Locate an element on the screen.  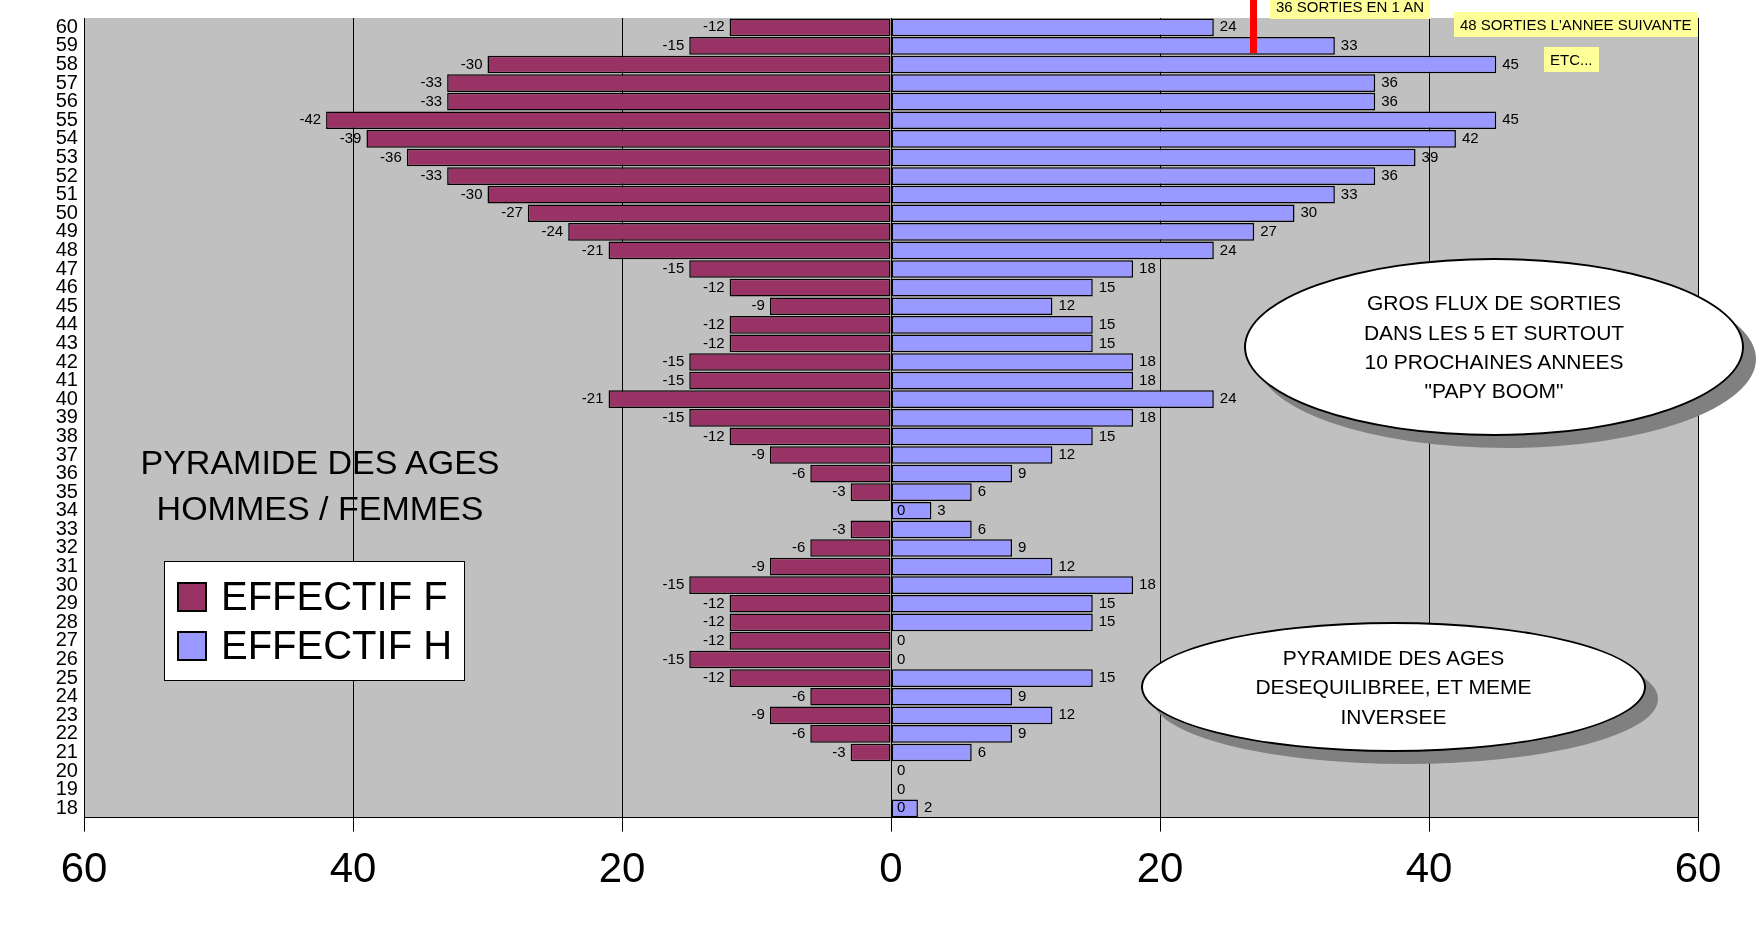
text: 36 SORTIES EN 1 AN is located at coordinates (1350, 9).